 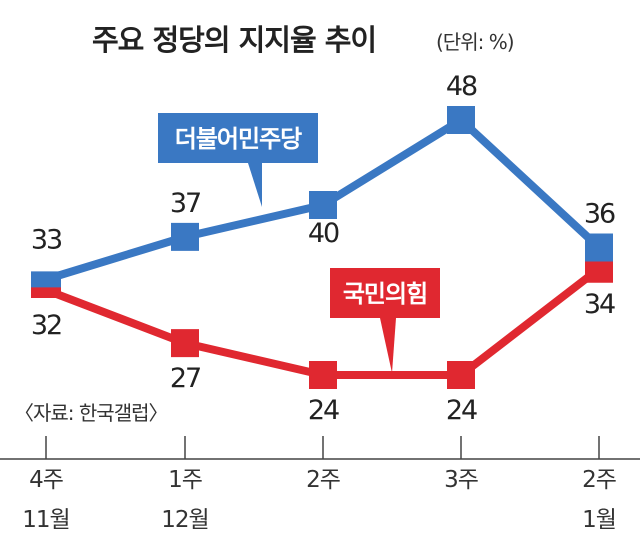 I want to click on x-tick-label-week: 3주, so click(x=461, y=480).